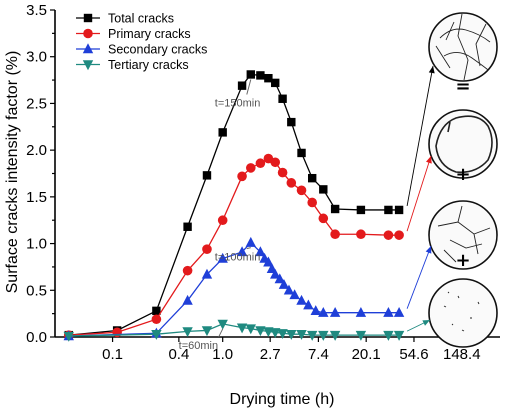 The width and height of the screenshot is (505, 412). Describe the element at coordinates (222, 354) in the screenshot. I see `x-tick-label: 1.0` at that location.